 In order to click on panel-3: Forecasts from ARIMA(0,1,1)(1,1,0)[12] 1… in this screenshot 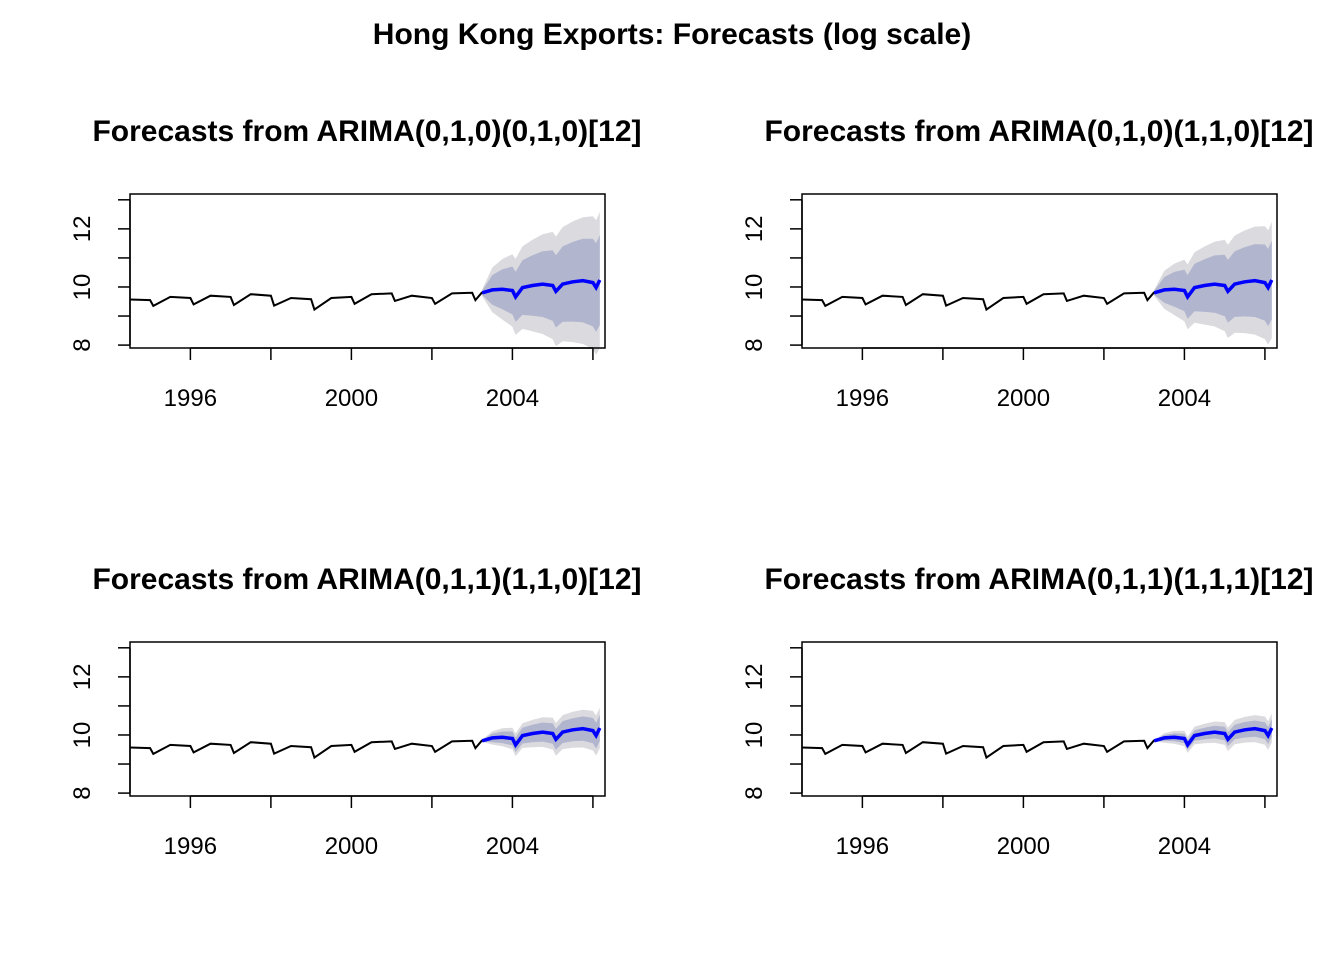, I will do `click(355, 711)`.